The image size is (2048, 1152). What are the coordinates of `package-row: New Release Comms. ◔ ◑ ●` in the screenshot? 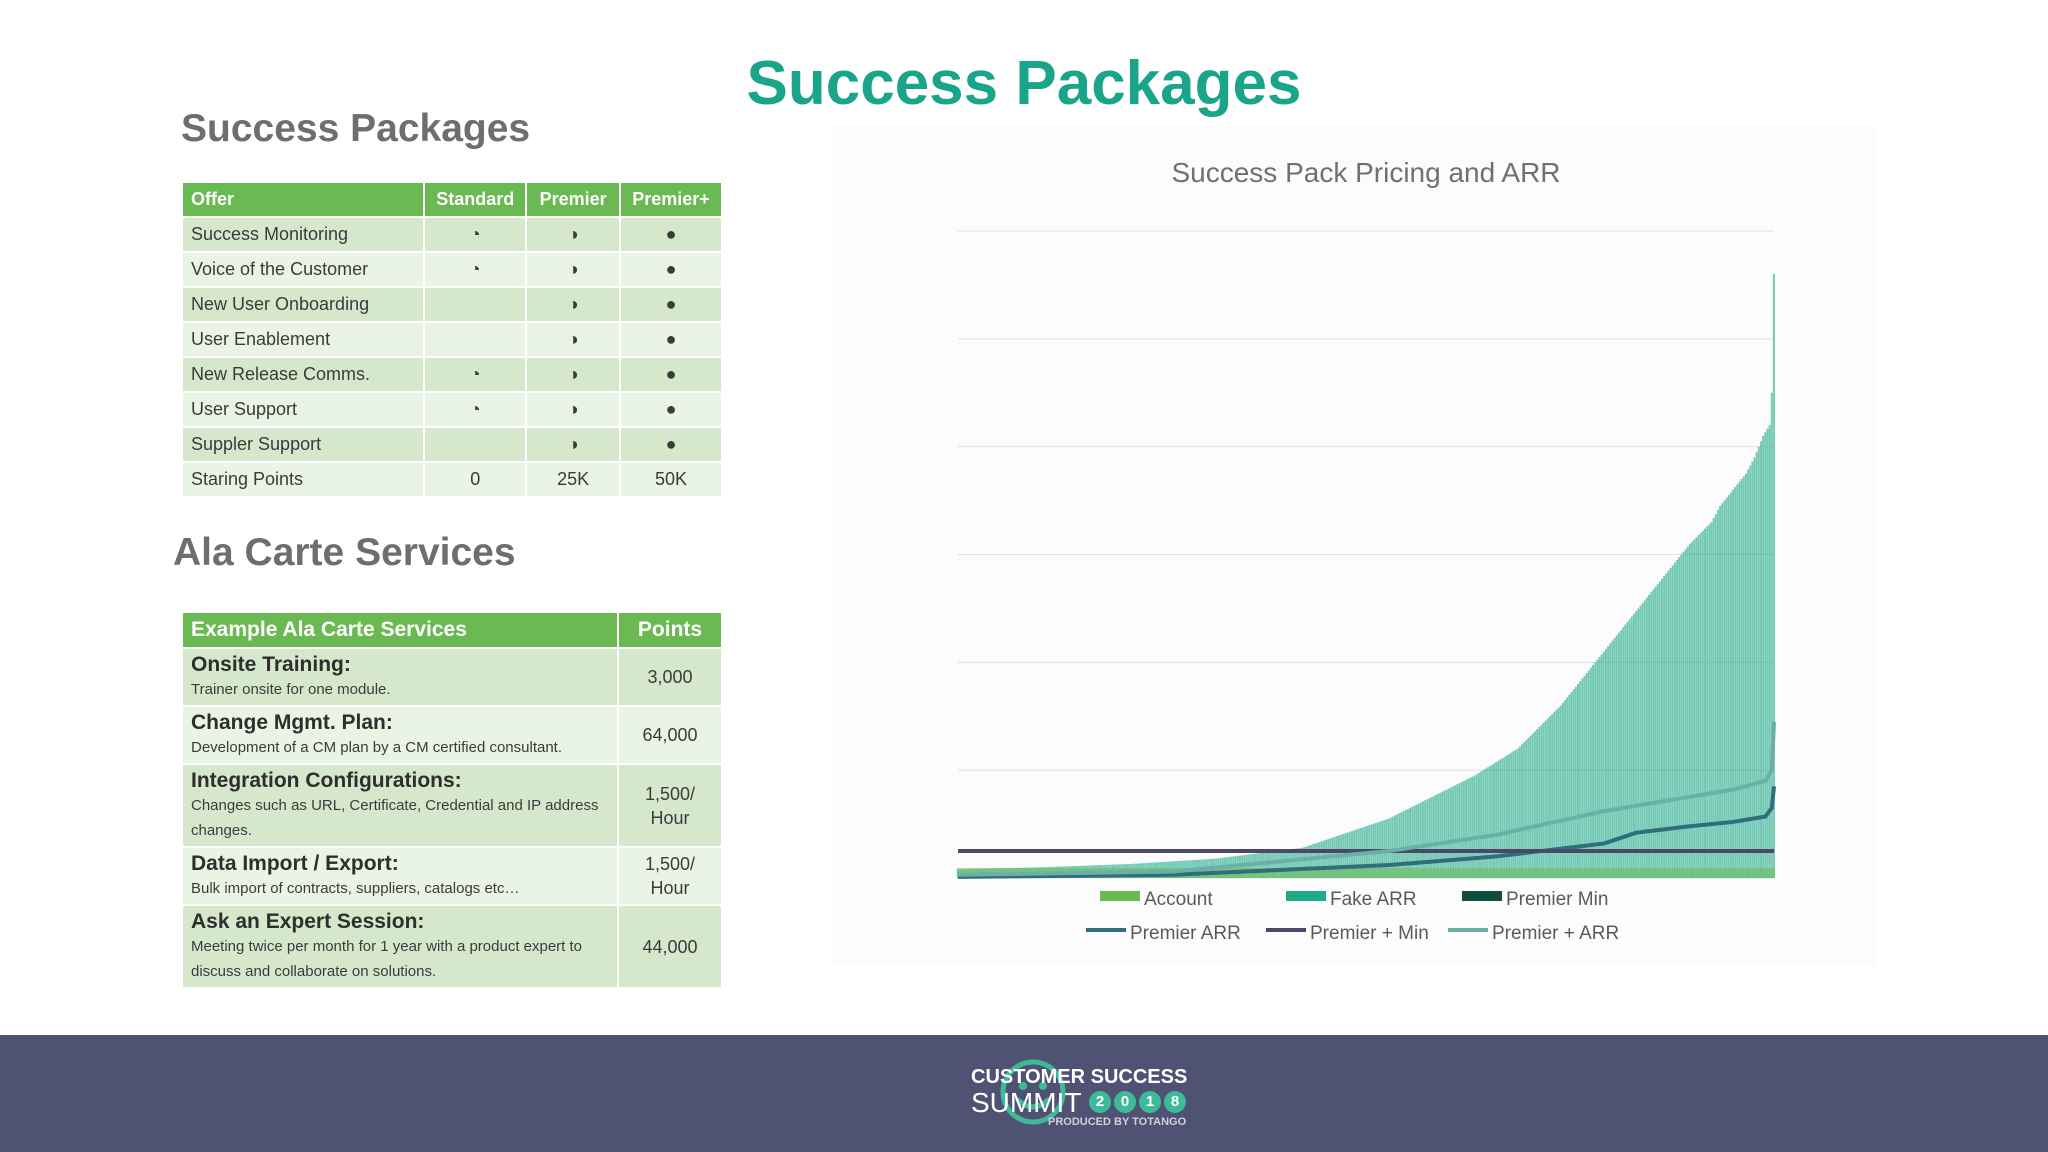 It's located at (451, 374).